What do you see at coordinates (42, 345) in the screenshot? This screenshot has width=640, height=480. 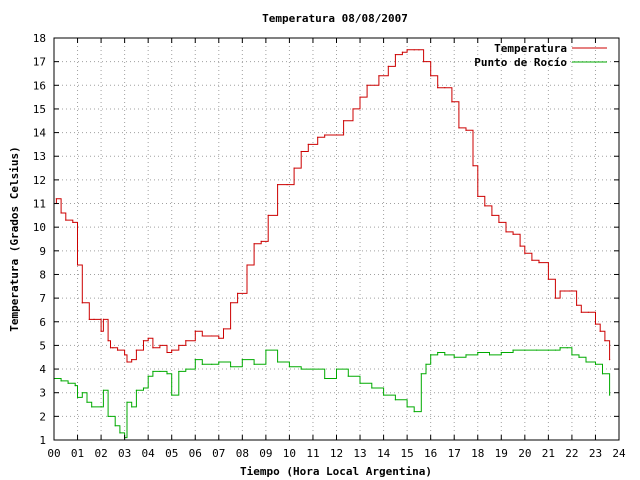 I see `y-tick-label: 5` at bounding box center [42, 345].